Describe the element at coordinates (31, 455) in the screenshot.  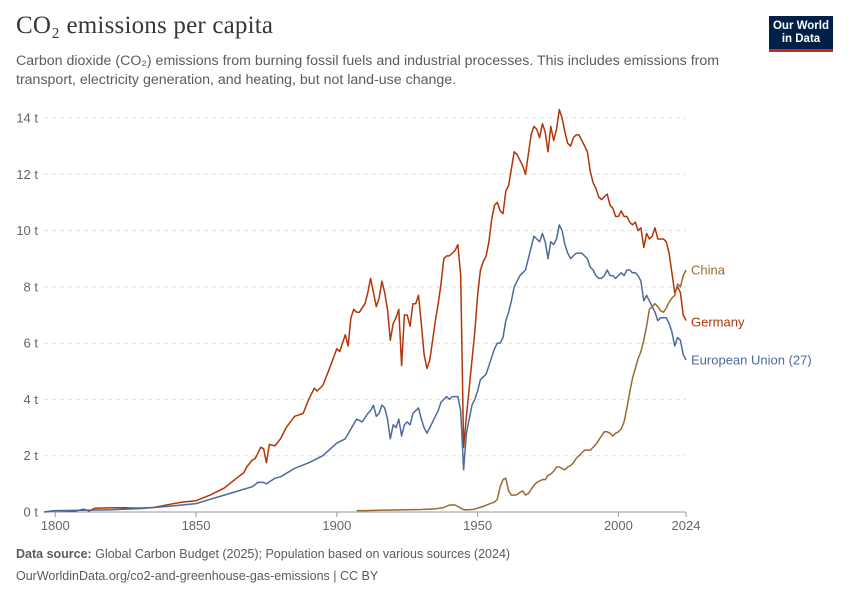
I see `y-tick-label: 2 t` at that location.